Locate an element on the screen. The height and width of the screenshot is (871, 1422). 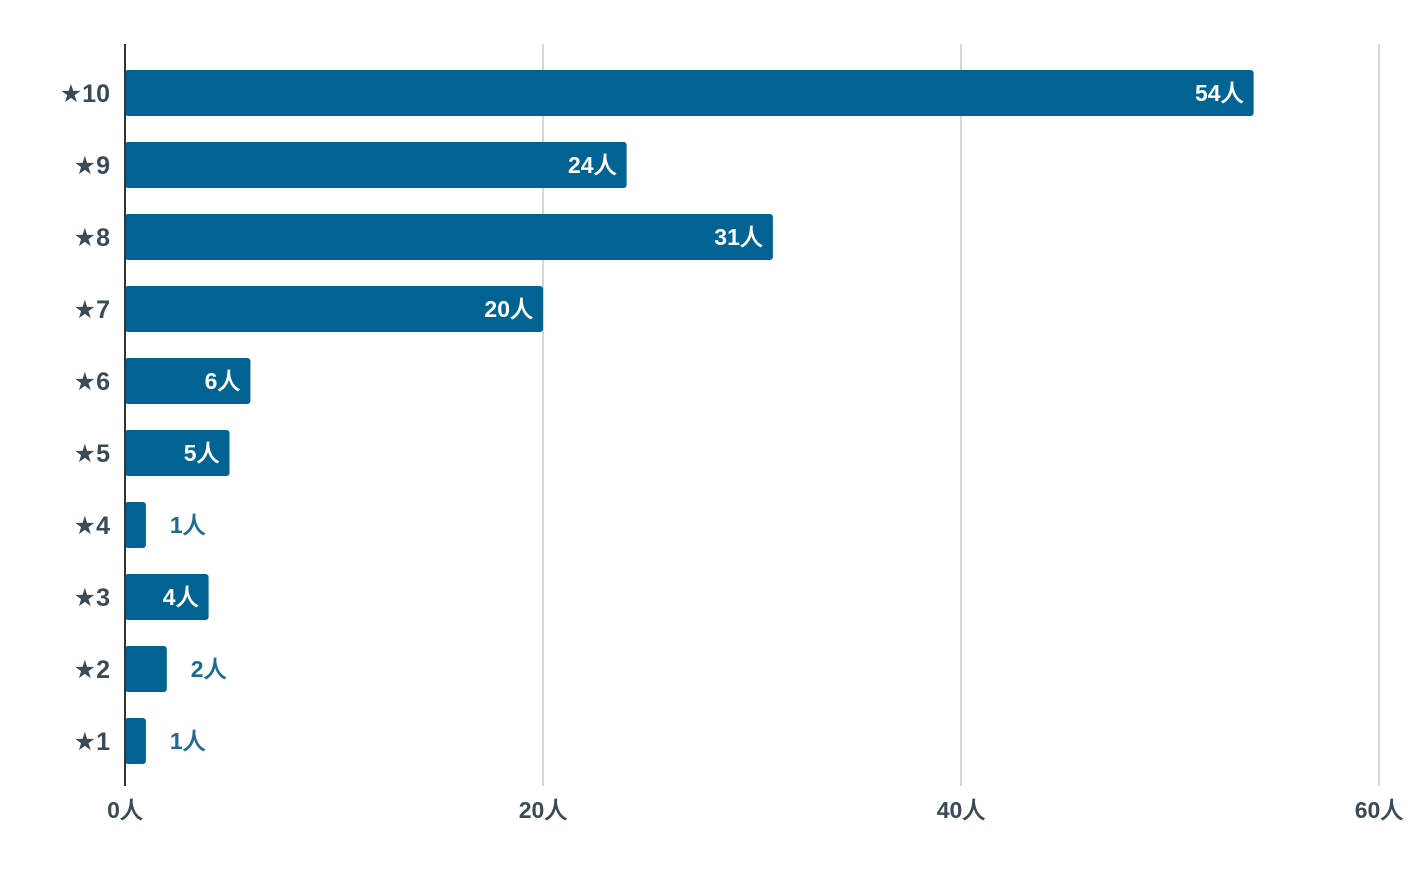
data-label: 5人 is located at coordinates (202, 453).